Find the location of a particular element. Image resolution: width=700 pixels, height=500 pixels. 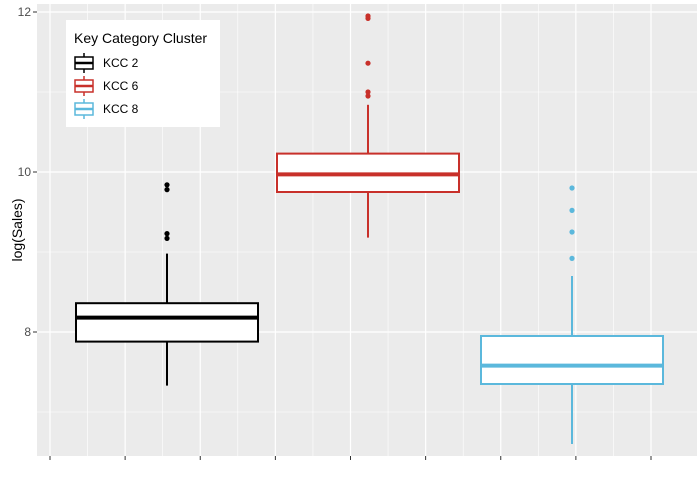

y-tick-label: 12 is located at coordinates (25, 12).